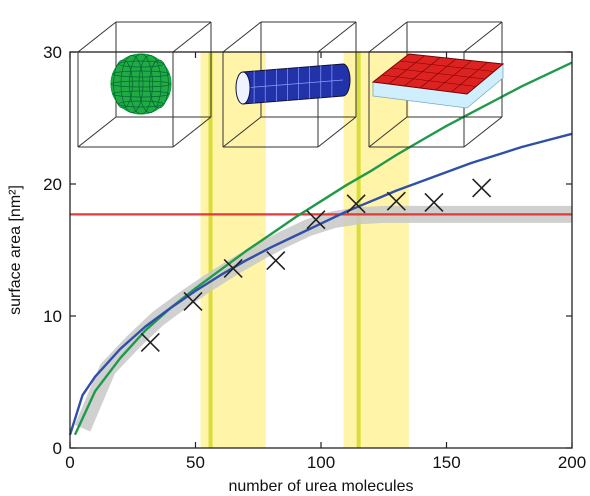 The width and height of the screenshot is (590, 496). What do you see at coordinates (69, 462) in the screenshot?
I see `x-tick-label: 0` at bounding box center [69, 462].